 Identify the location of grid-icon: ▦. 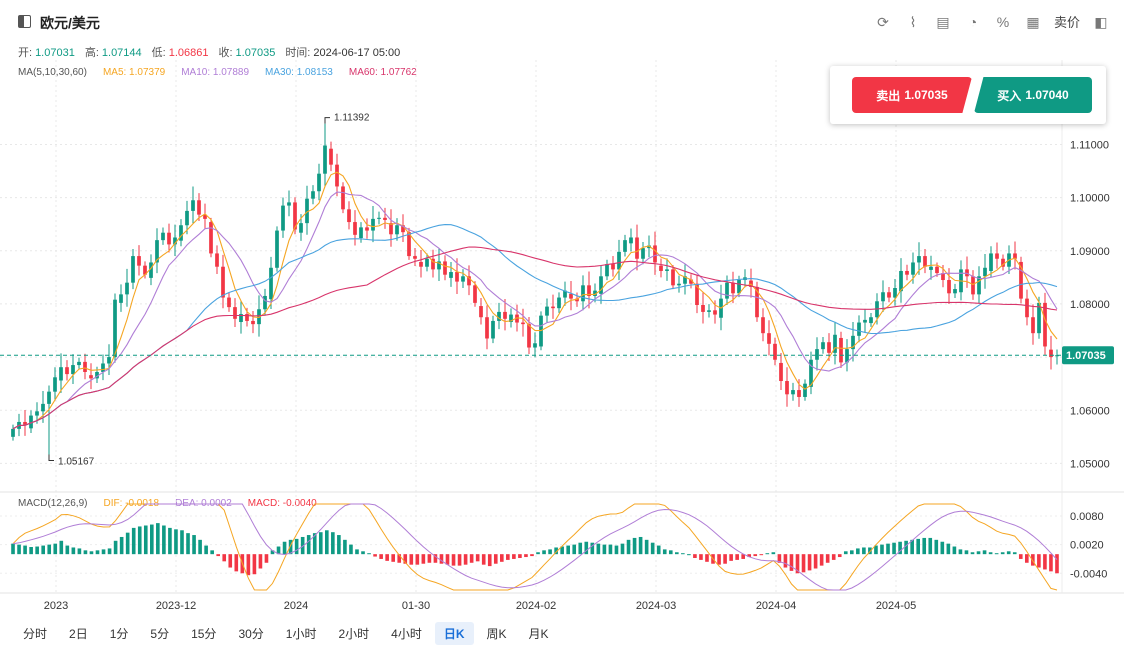
(1033, 21).